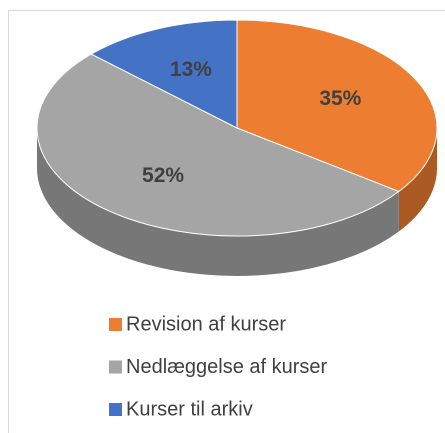 This screenshot has width=445, height=433. Describe the element at coordinates (189, 409) in the screenshot. I see `legend-label: Kurser til arkiv` at that location.